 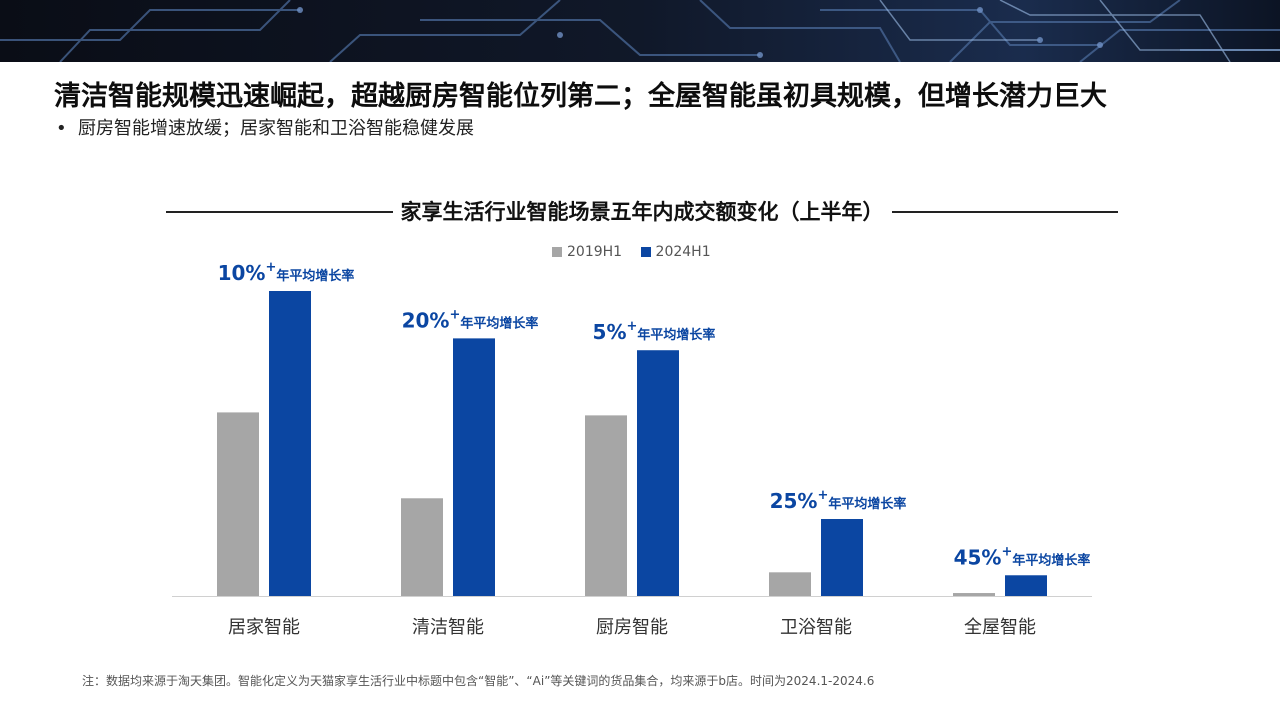 What do you see at coordinates (426, 320) in the screenshot?
I see `growth-rate: 20%` at bounding box center [426, 320].